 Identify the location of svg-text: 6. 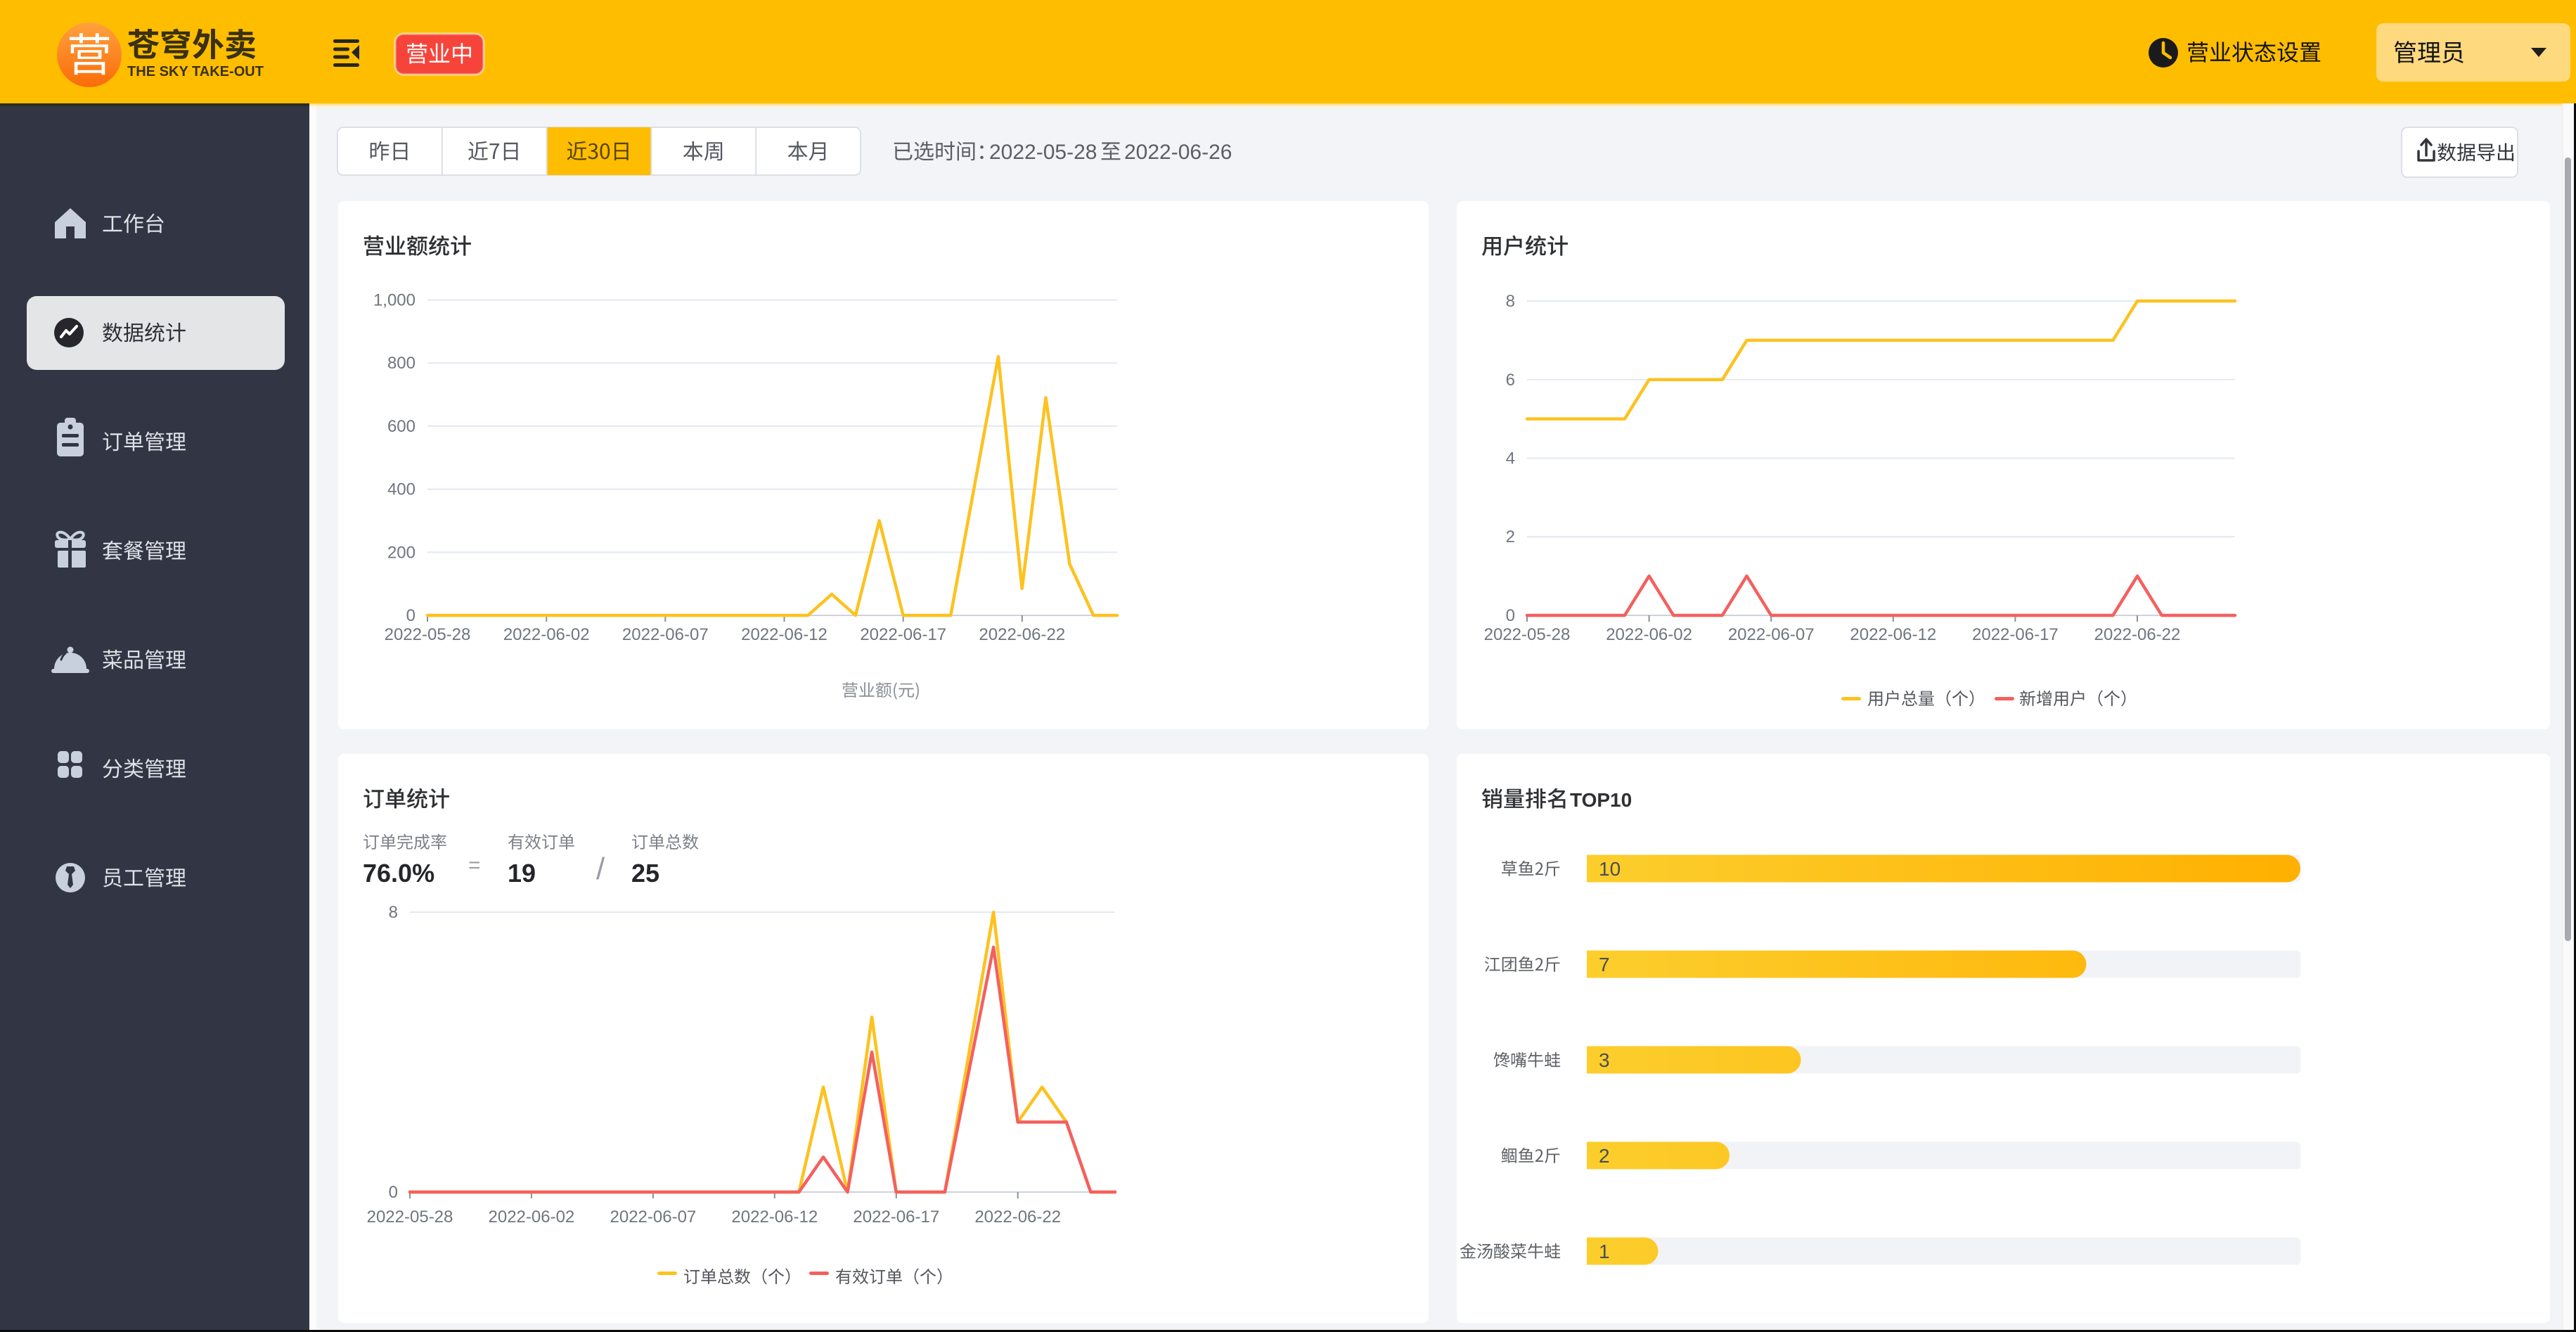
(1510, 380).